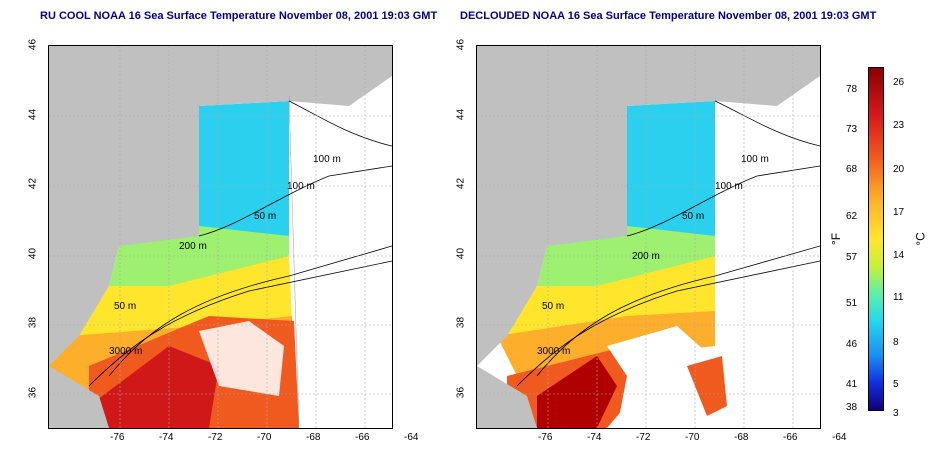  What do you see at coordinates (899, 255) in the screenshot?
I see `celsius-tick: 14` at bounding box center [899, 255].